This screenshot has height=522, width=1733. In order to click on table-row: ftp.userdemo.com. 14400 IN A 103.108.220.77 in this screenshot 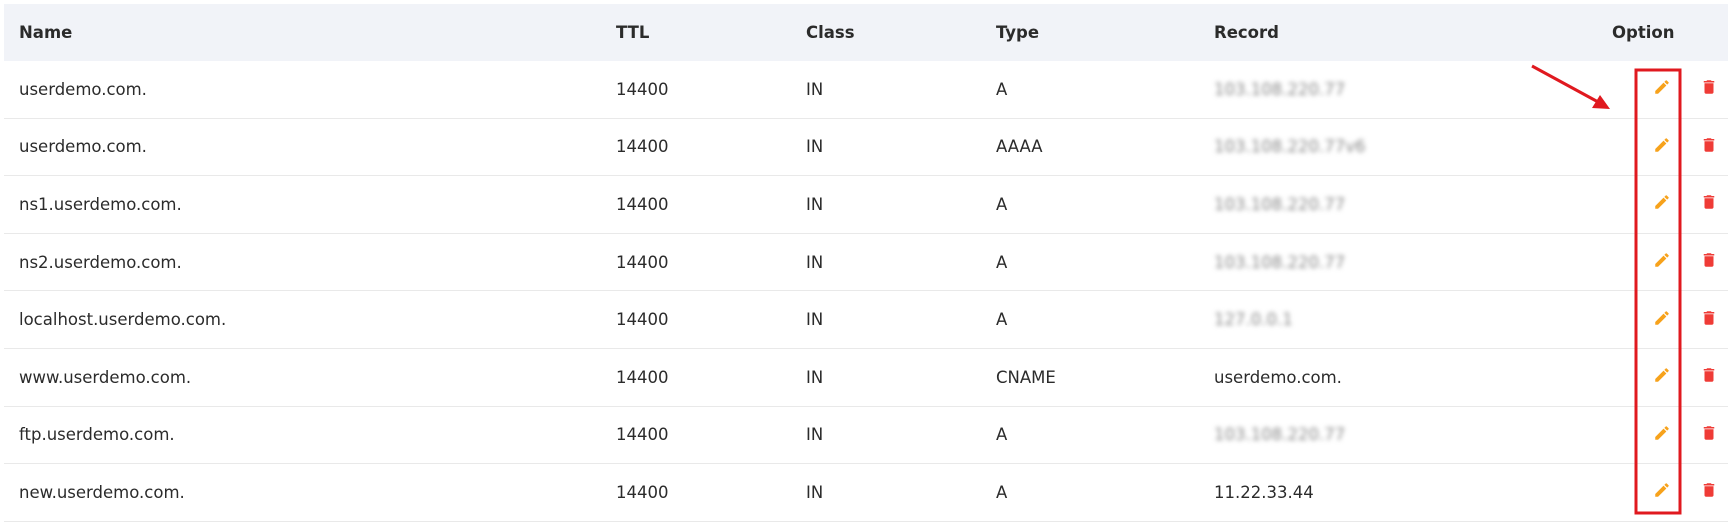, I will do `click(866, 436)`.